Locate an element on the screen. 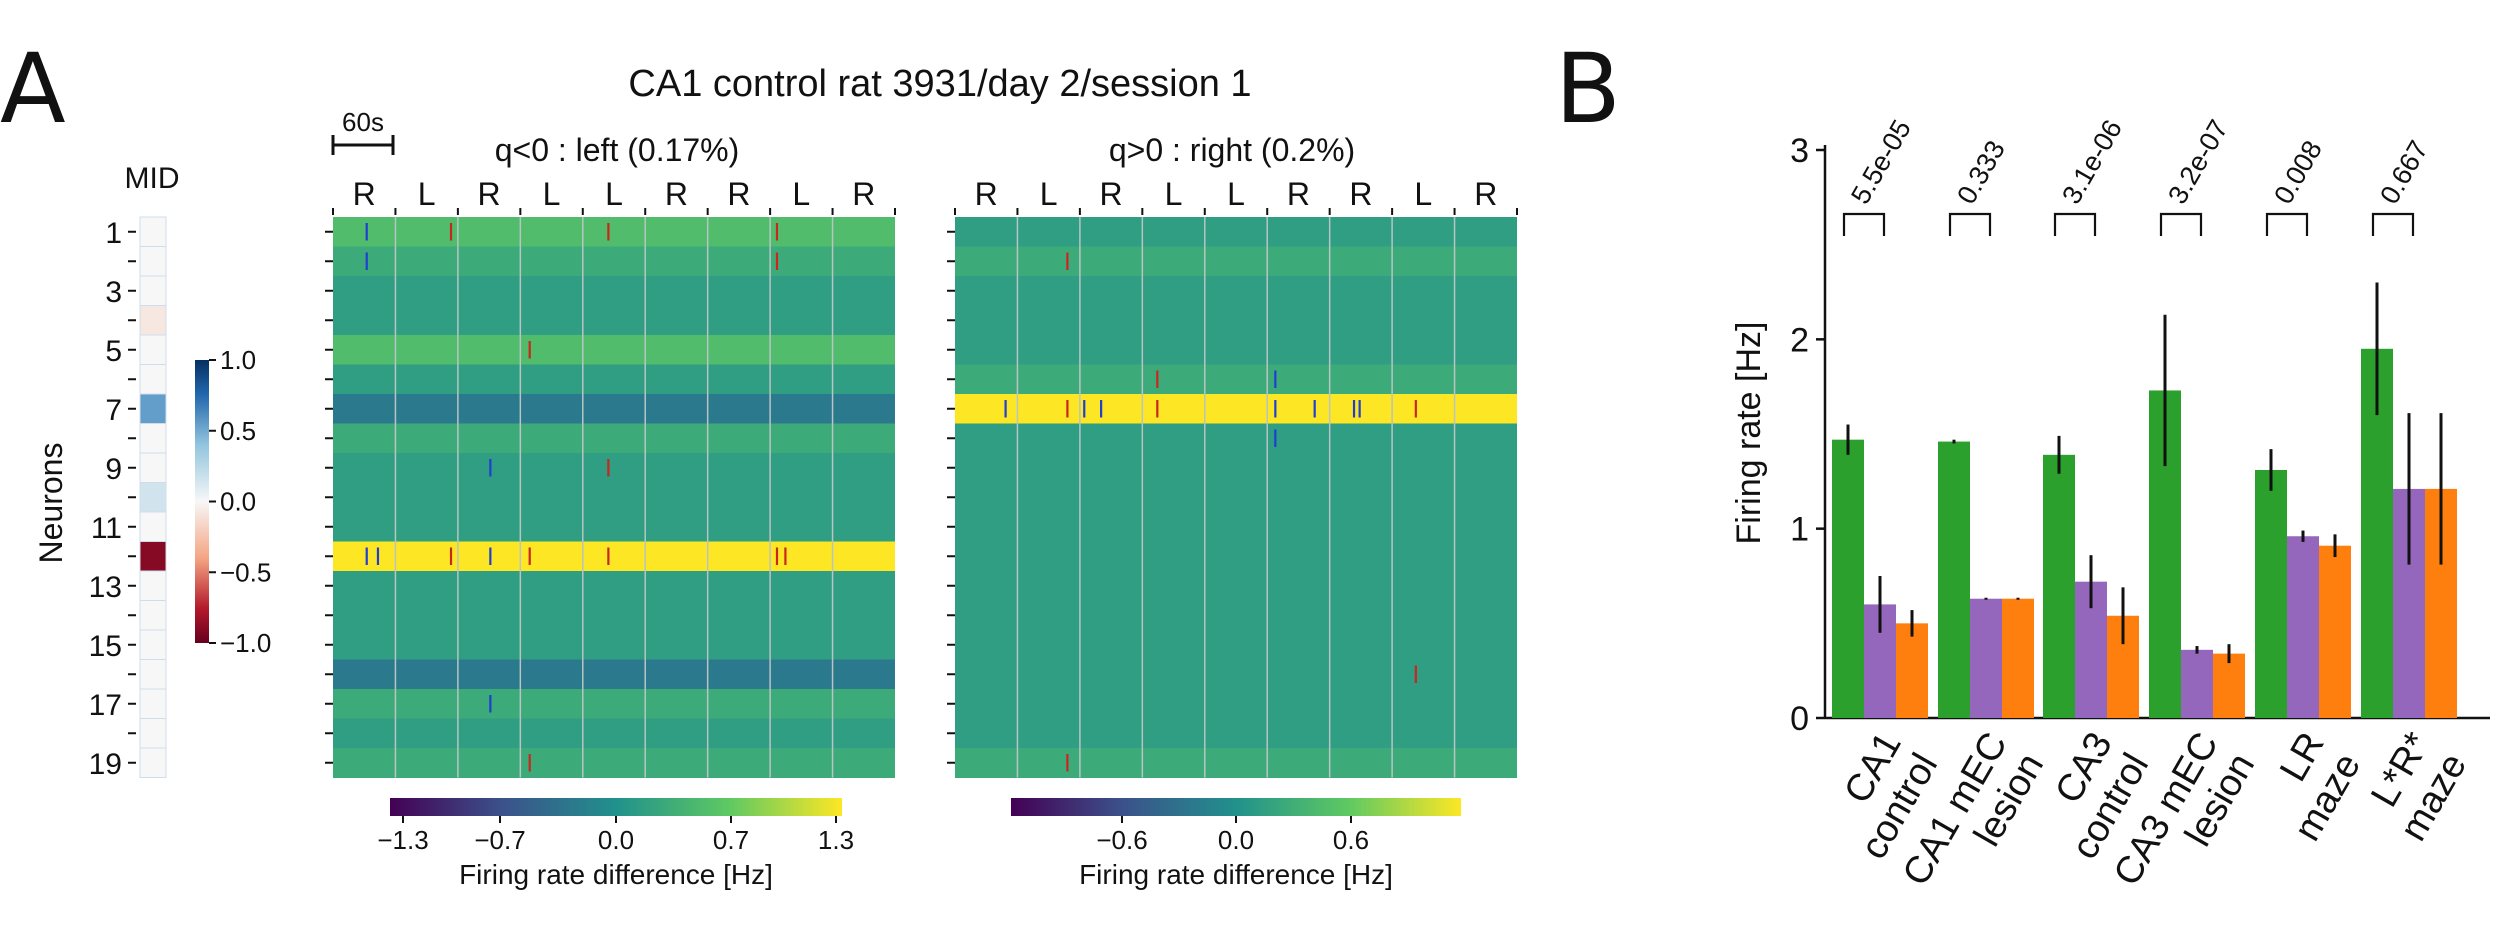  mid-colorbar-tick-label: 0.0 is located at coordinates (238, 502).